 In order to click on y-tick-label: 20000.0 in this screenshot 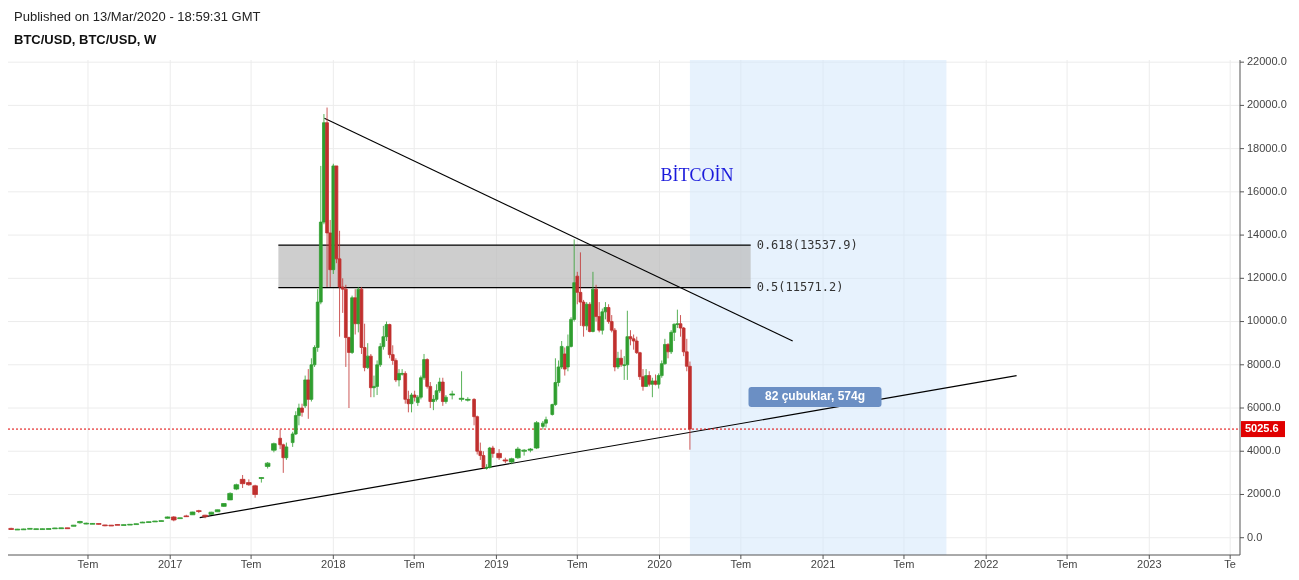, I will do `click(1267, 104)`.